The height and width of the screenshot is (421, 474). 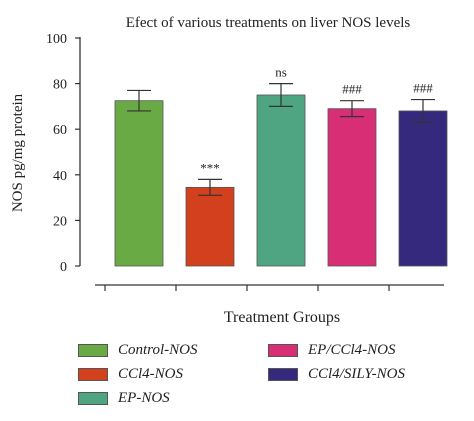 I want to click on y-tick-label: 0, so click(x=63, y=267).